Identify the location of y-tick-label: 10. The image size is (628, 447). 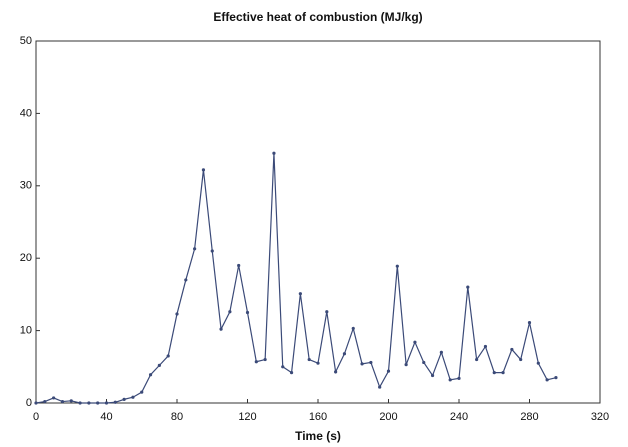
(26, 331).